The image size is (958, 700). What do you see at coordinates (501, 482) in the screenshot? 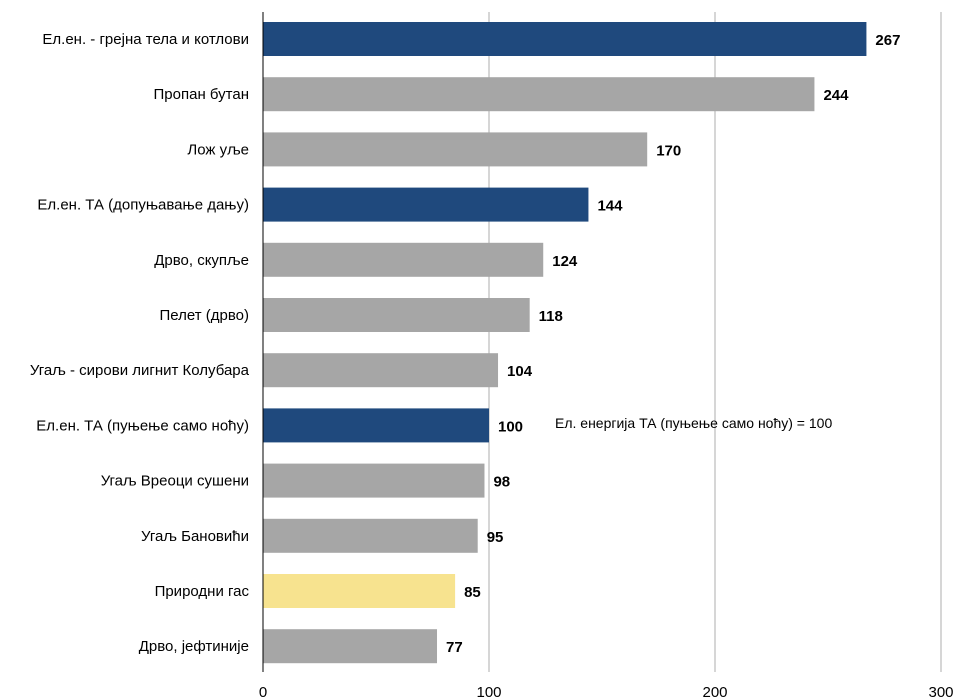
I see `value-label-8: 98` at bounding box center [501, 482].